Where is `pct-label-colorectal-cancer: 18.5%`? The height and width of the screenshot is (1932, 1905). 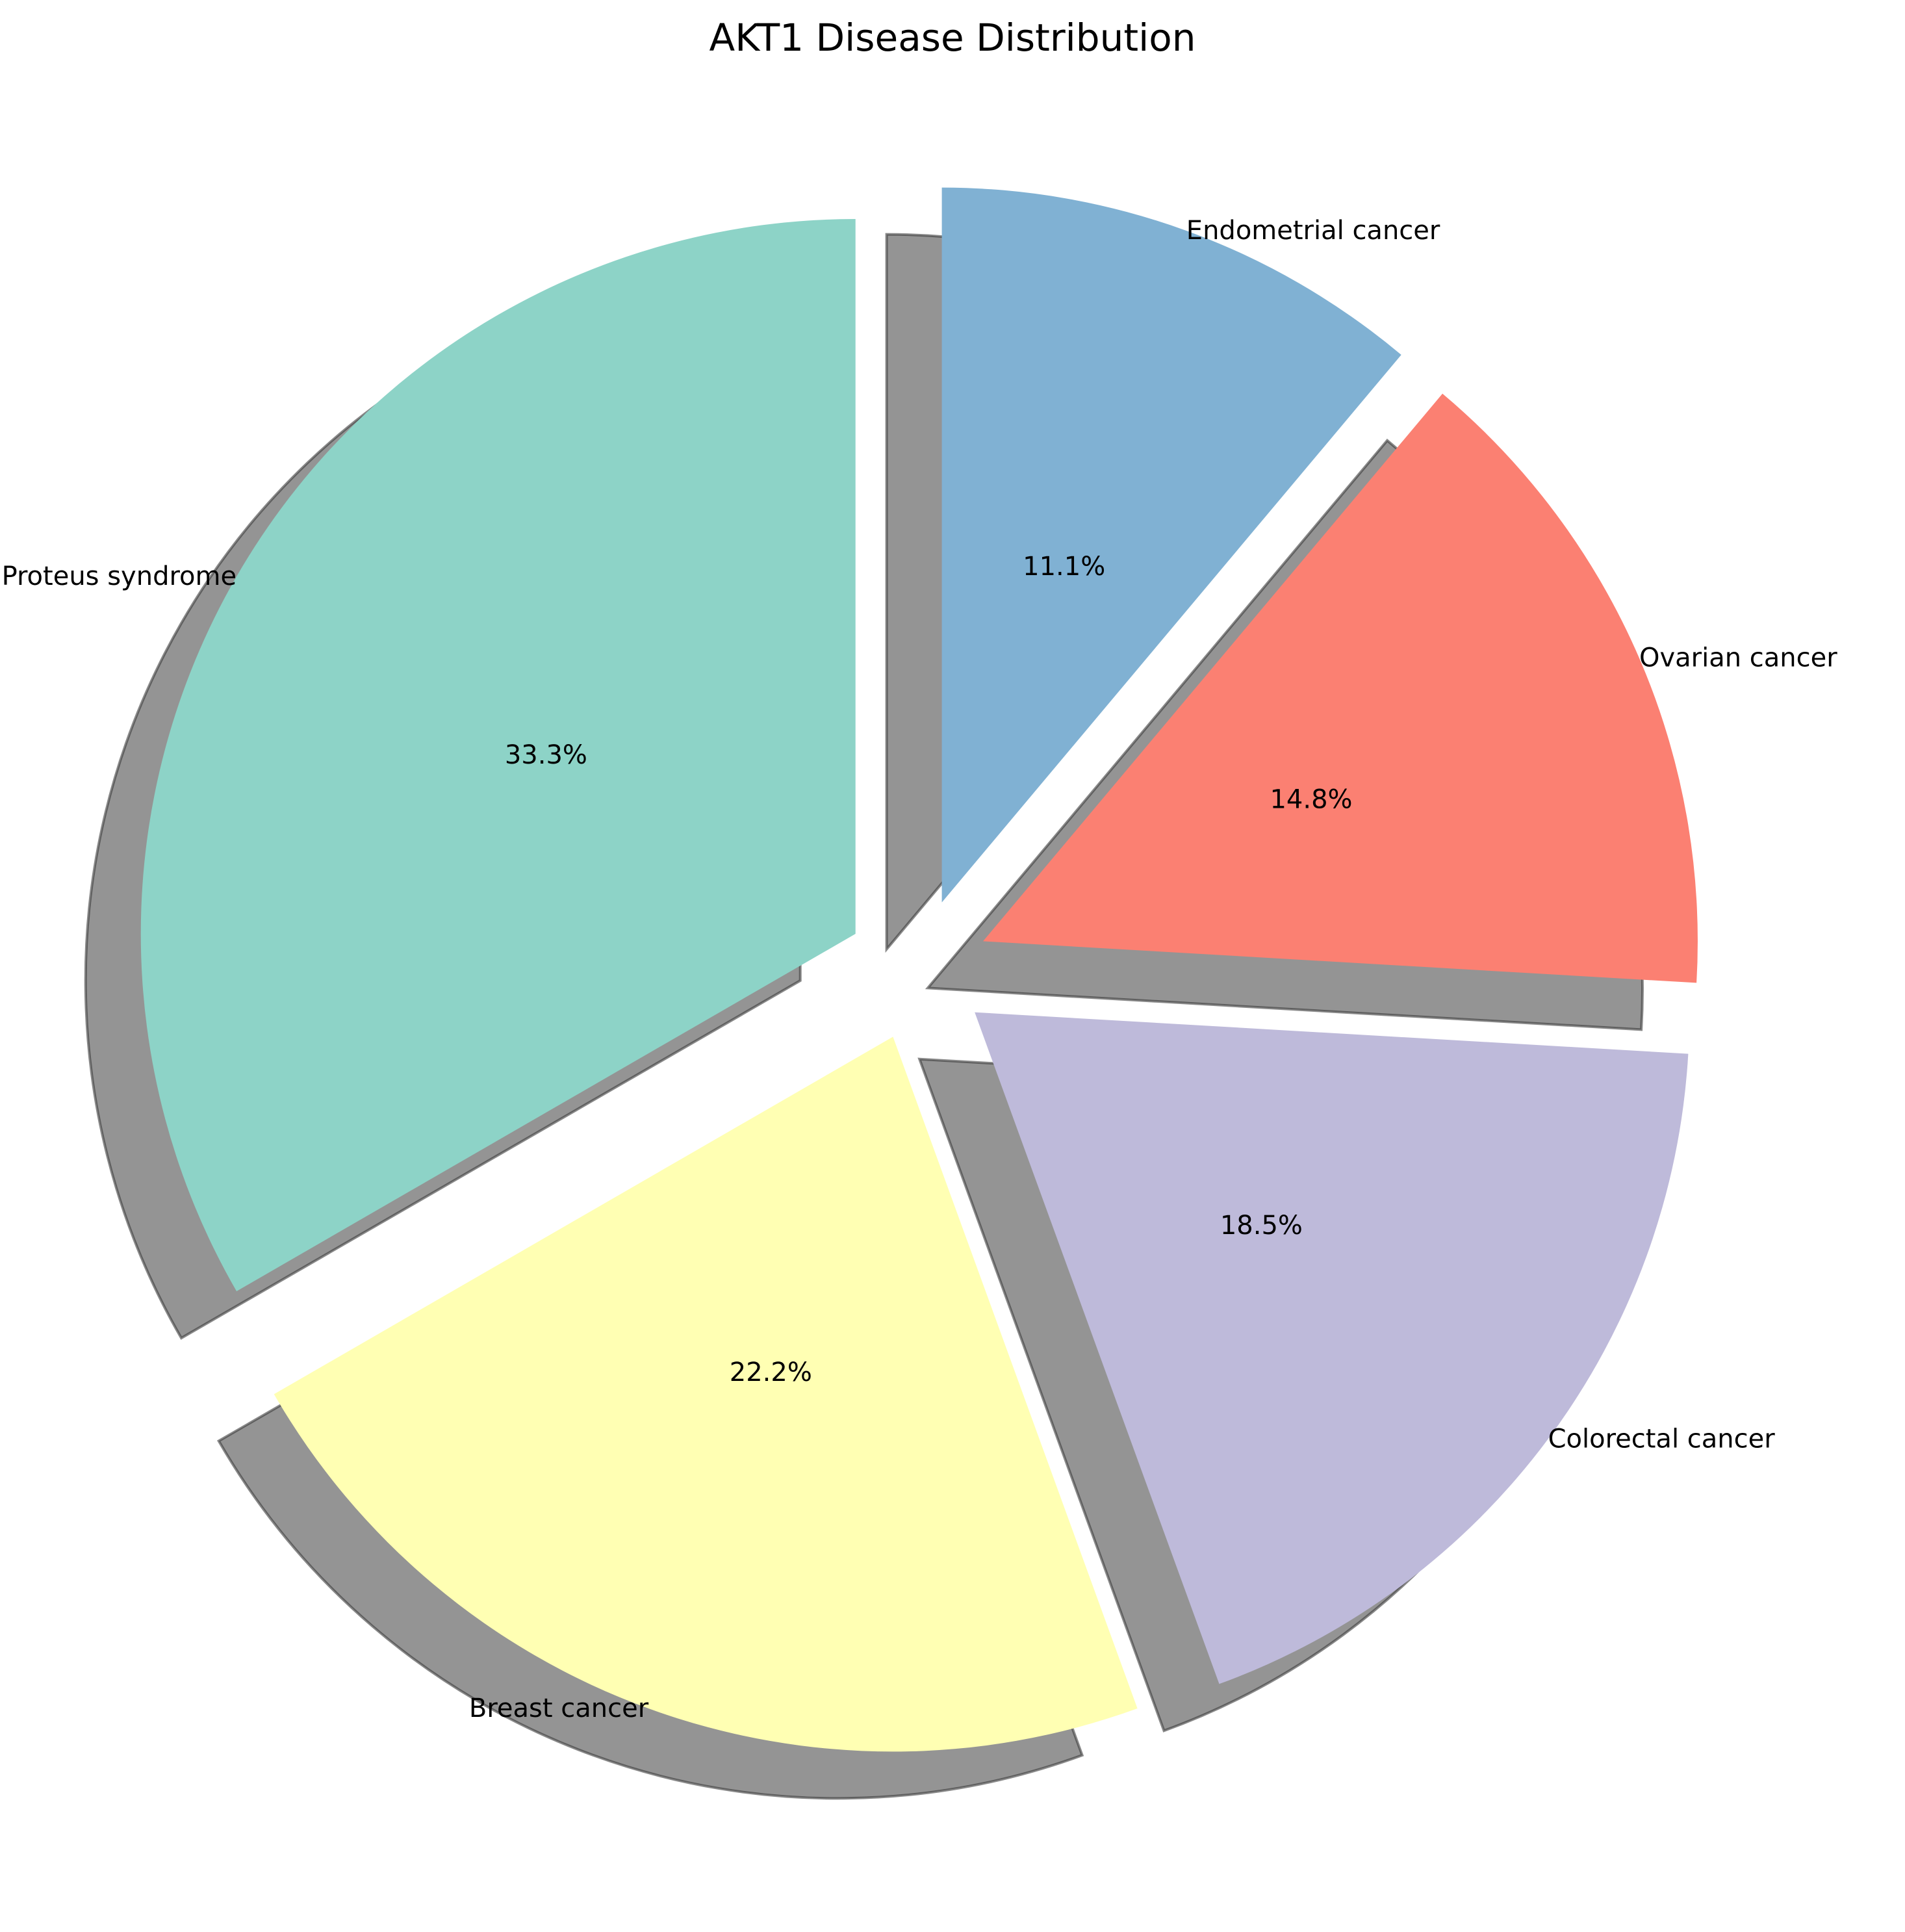
pct-label-colorectal-cancer: 18.5% is located at coordinates (1261, 1226).